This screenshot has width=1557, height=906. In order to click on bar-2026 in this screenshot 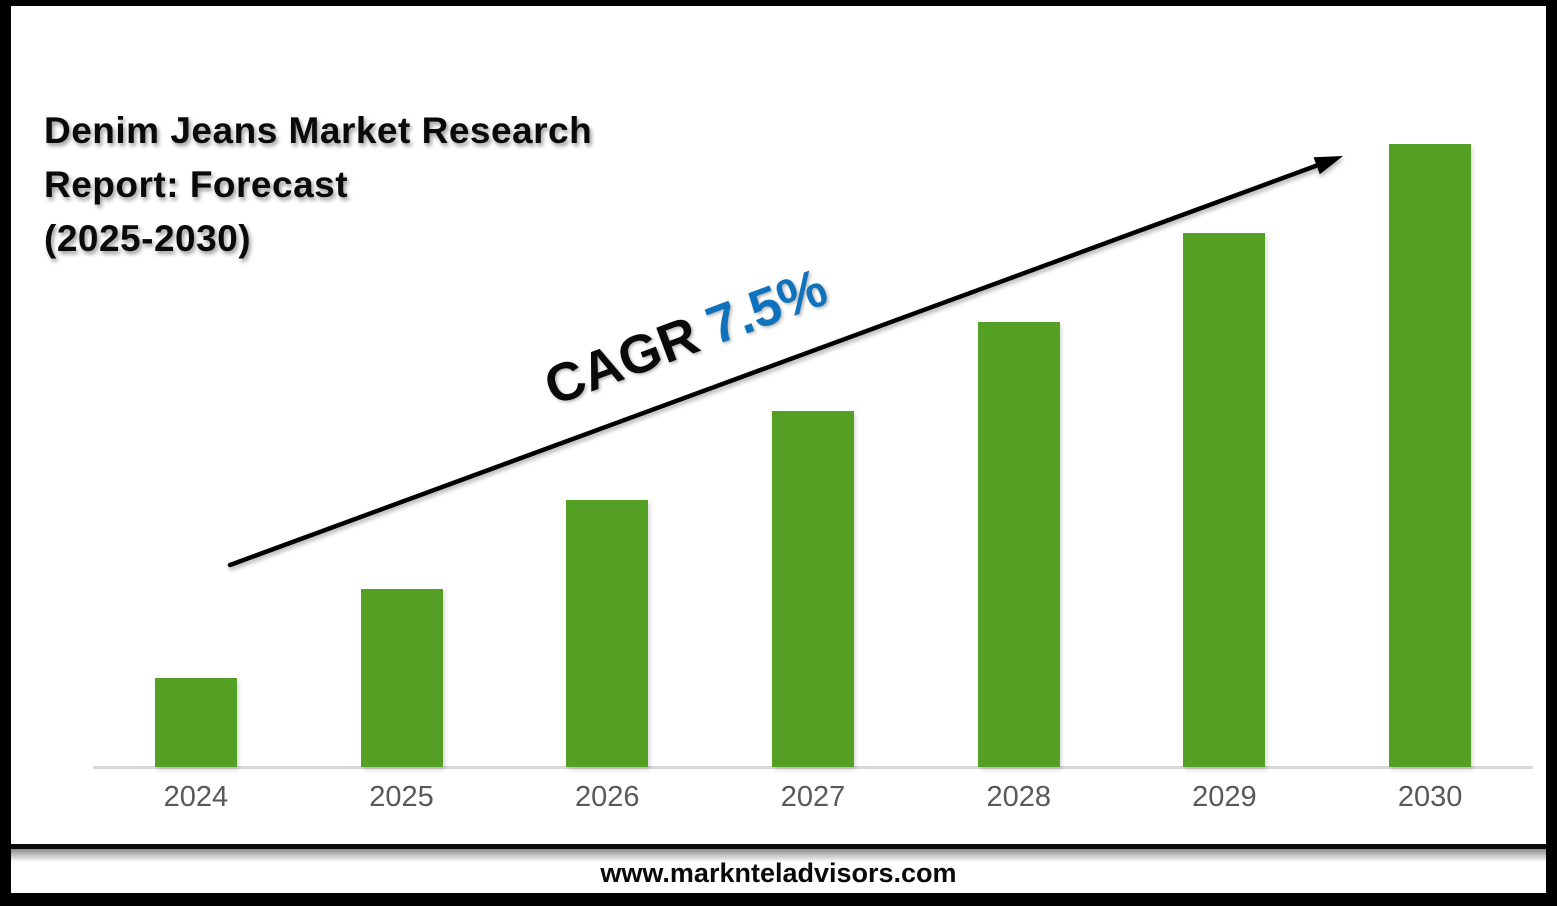, I will do `click(607, 633)`.